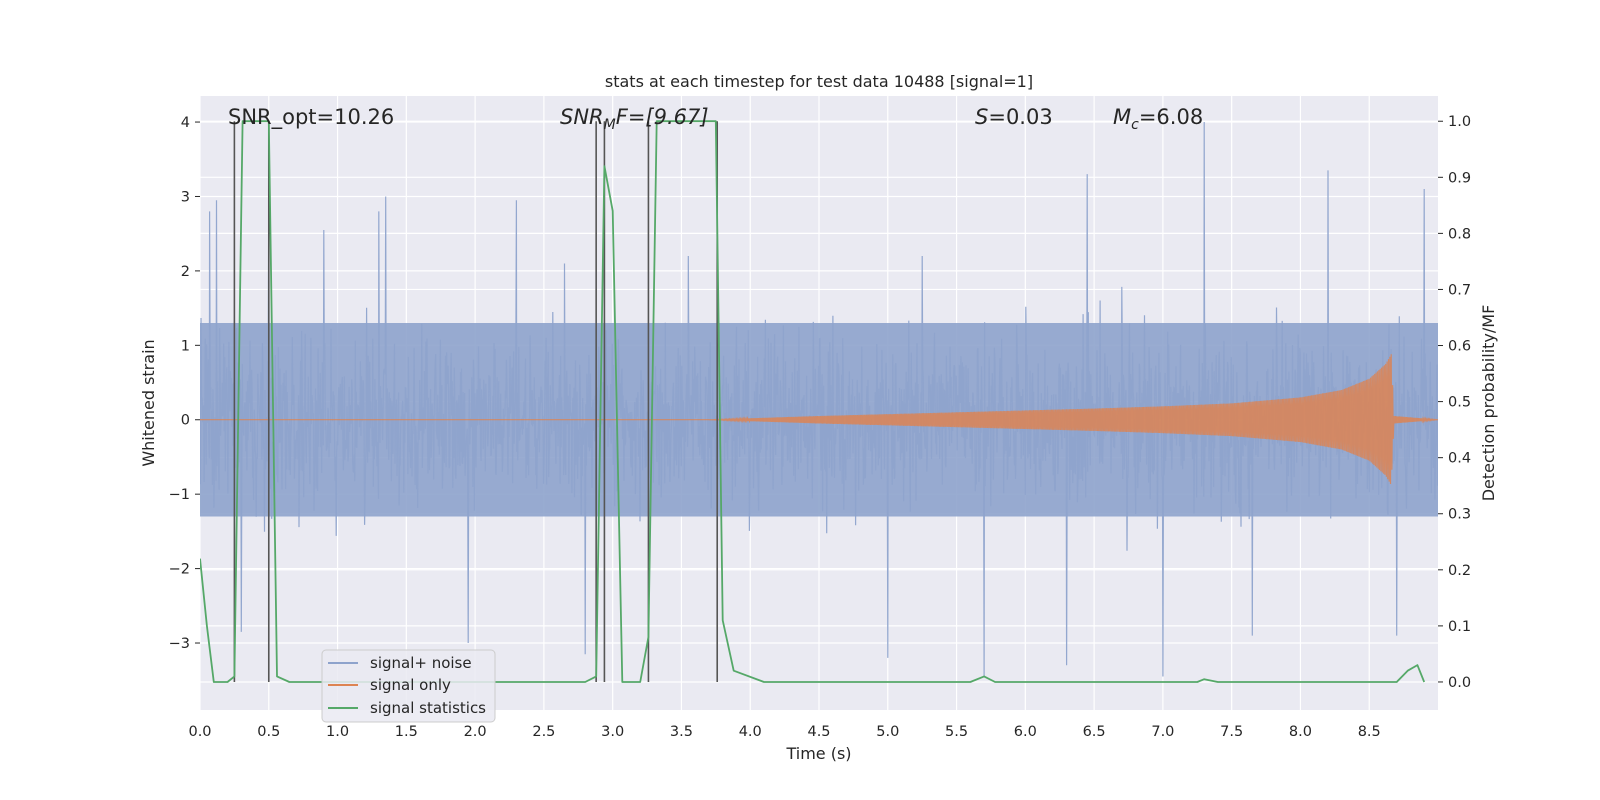 The image size is (1600, 800). What do you see at coordinates (1459, 234) in the screenshot?
I see `y-right-tick-label: 0.8` at bounding box center [1459, 234].